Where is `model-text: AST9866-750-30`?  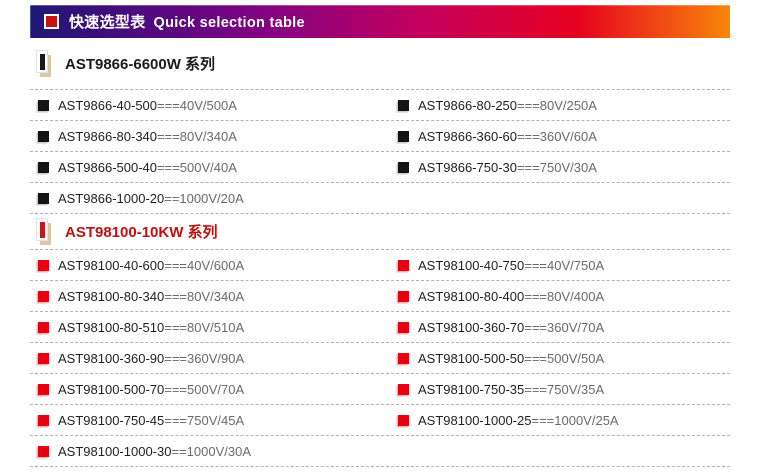 model-text: AST9866-750-30 is located at coordinates (468, 167).